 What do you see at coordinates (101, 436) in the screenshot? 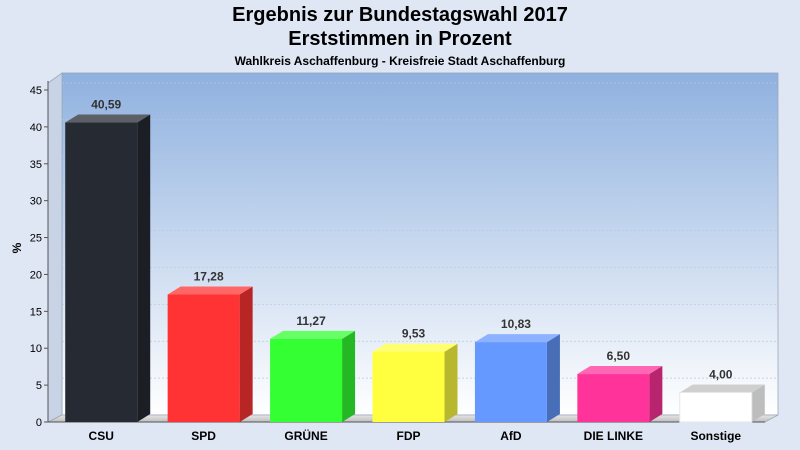
I see `x-tick-label: CSU` at bounding box center [101, 436].